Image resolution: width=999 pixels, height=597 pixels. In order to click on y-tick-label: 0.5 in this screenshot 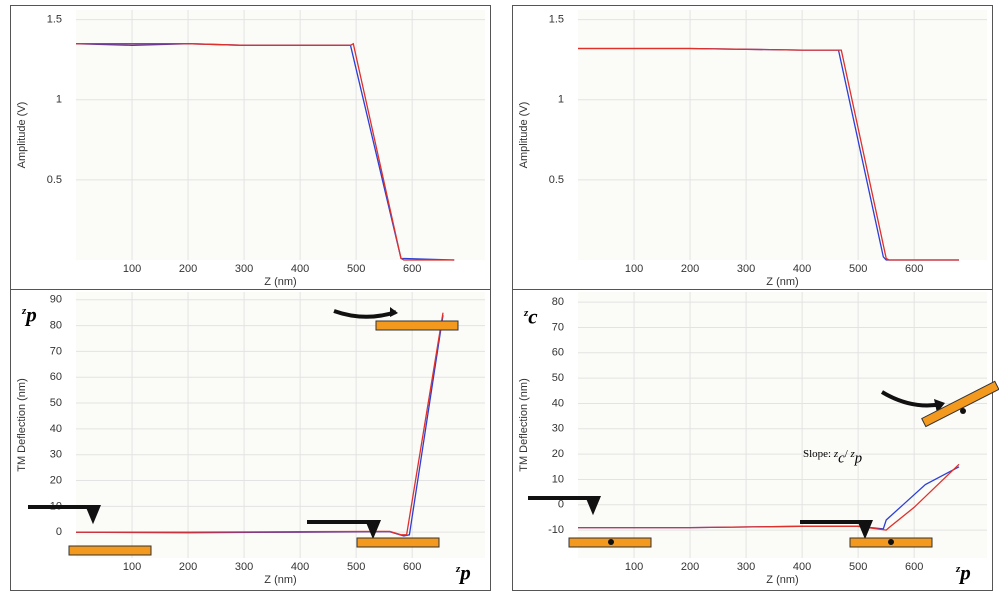, I will do `click(54, 180)`.